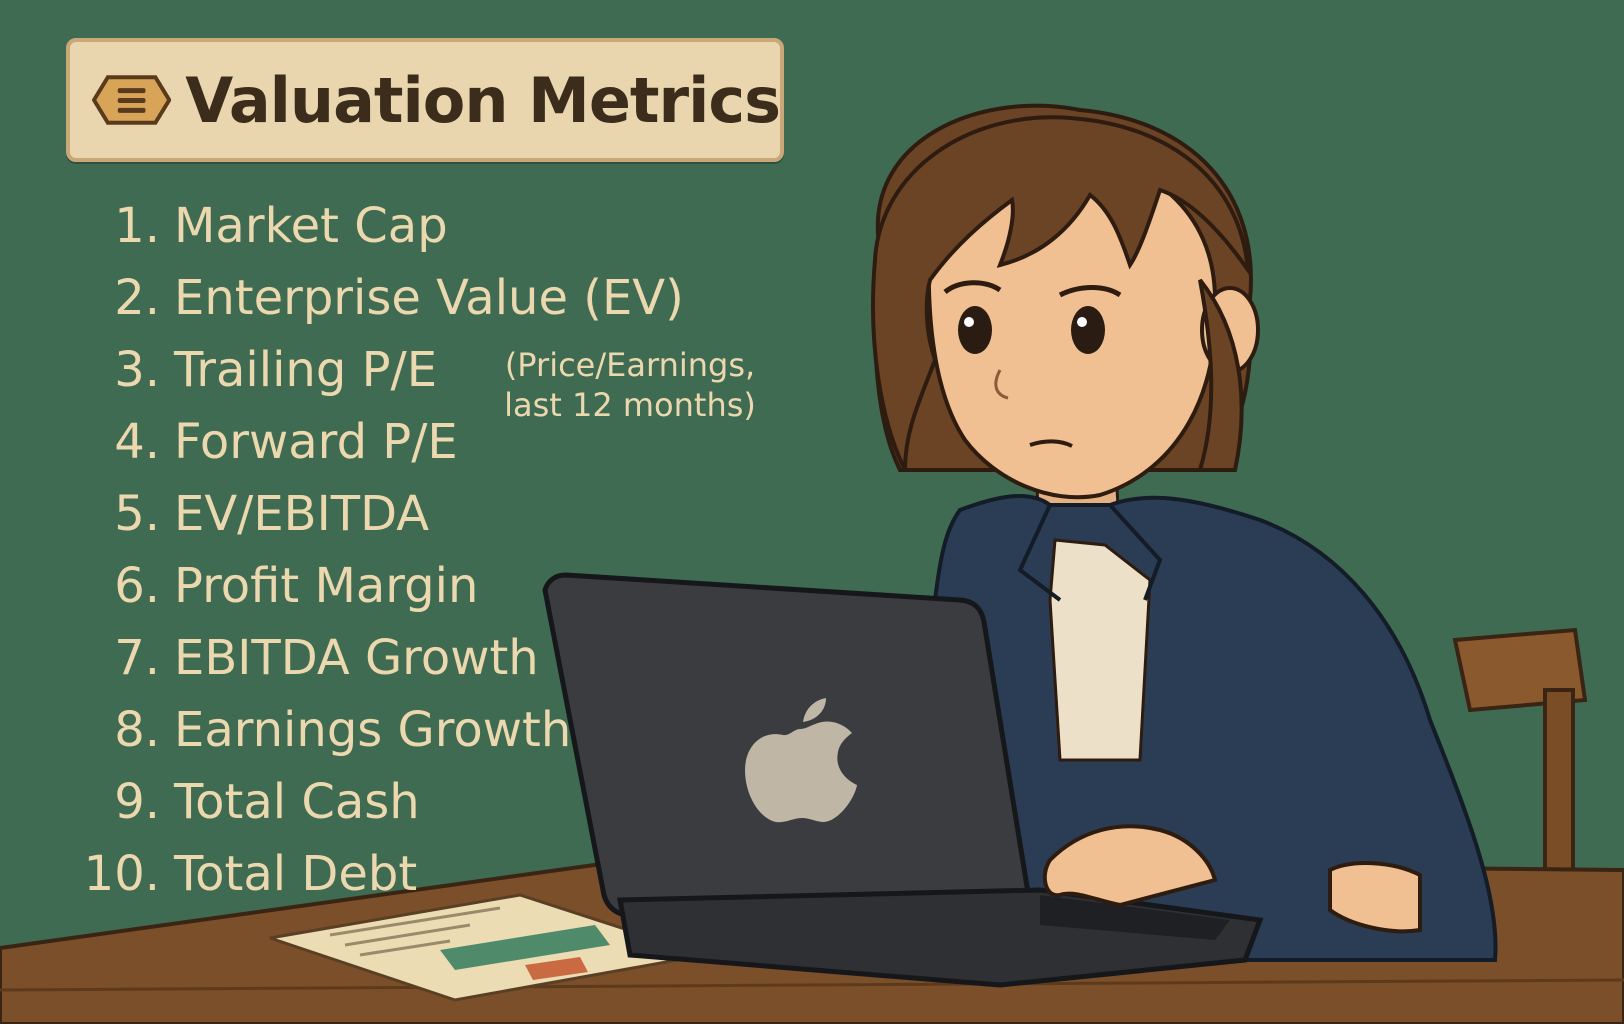 This screenshot has height=1024, width=1624. I want to click on list-item: 3. Trailing P/E, so click(381, 370).